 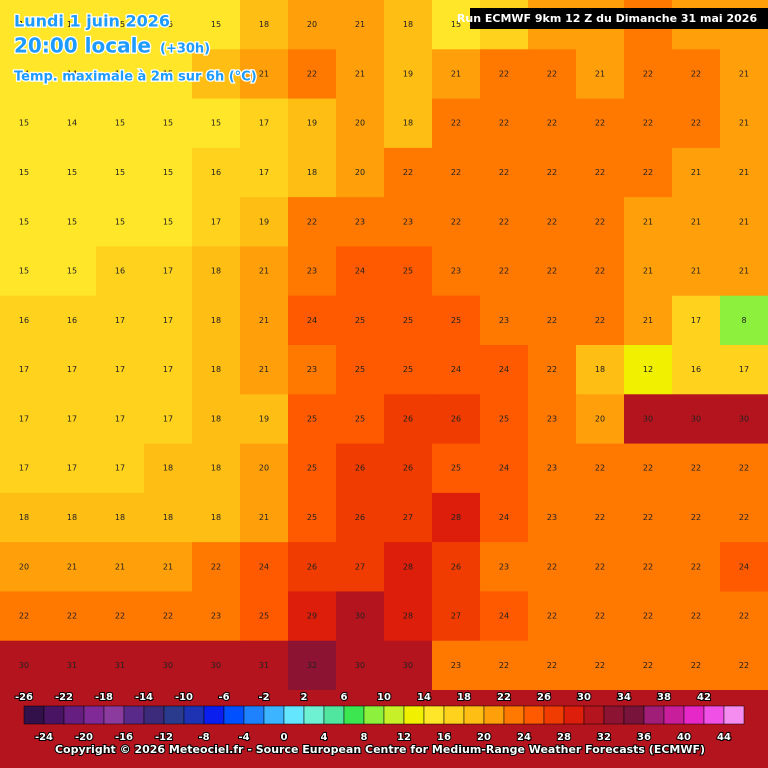 What do you see at coordinates (619, 18) in the screenshot?
I see `run-box` at bounding box center [619, 18].